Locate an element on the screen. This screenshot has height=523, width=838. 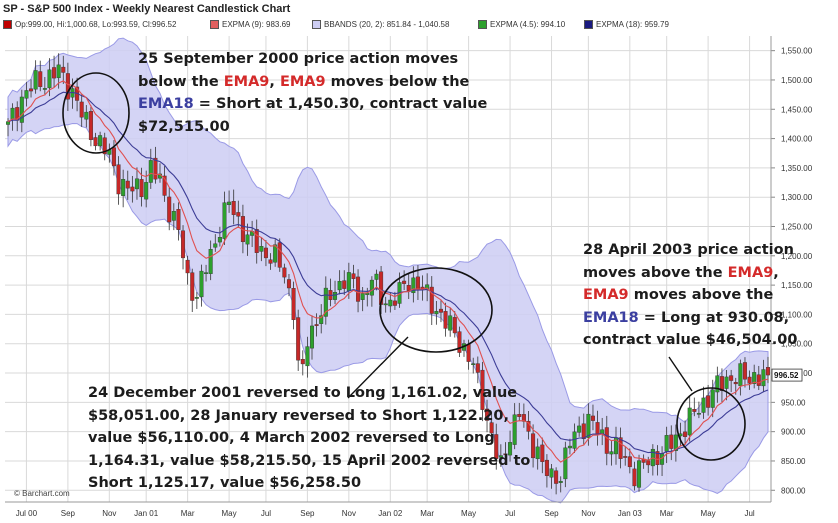
annotation-line: EMA9 moves above the is located at coordinates (690, 295).